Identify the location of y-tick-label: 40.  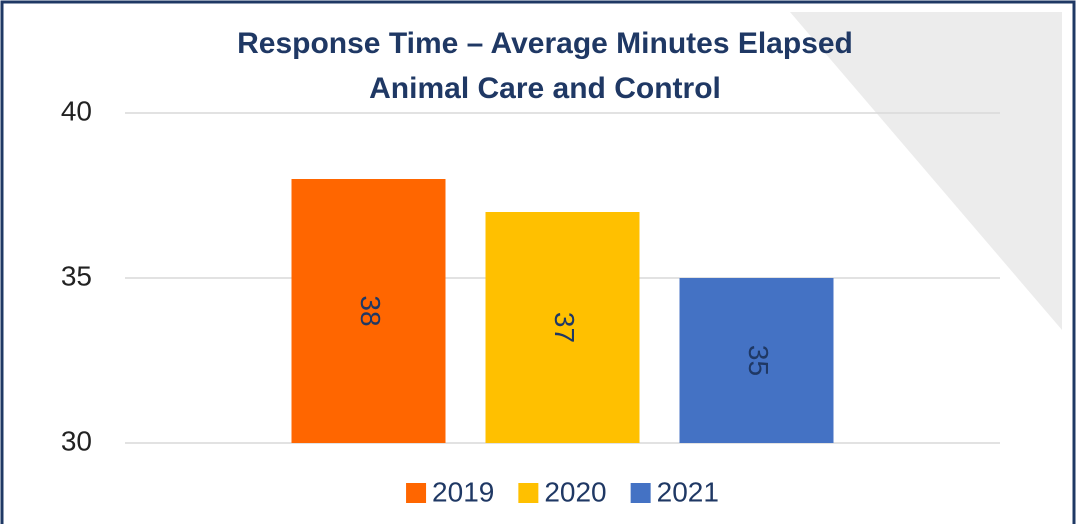
(76, 110).